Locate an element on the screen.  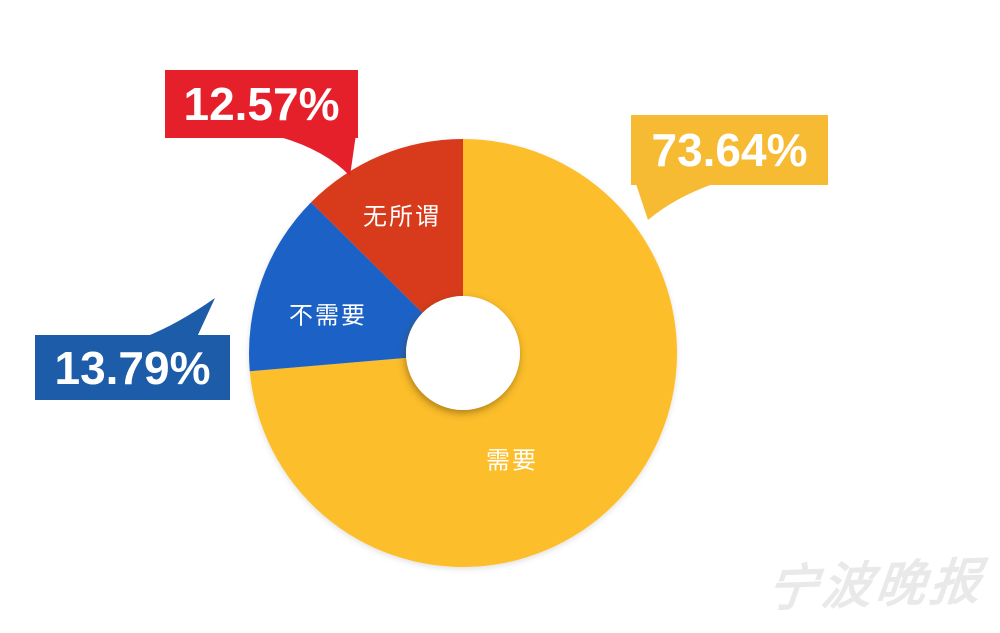
callout-value-indifferent: 12.57% is located at coordinates (261, 104).